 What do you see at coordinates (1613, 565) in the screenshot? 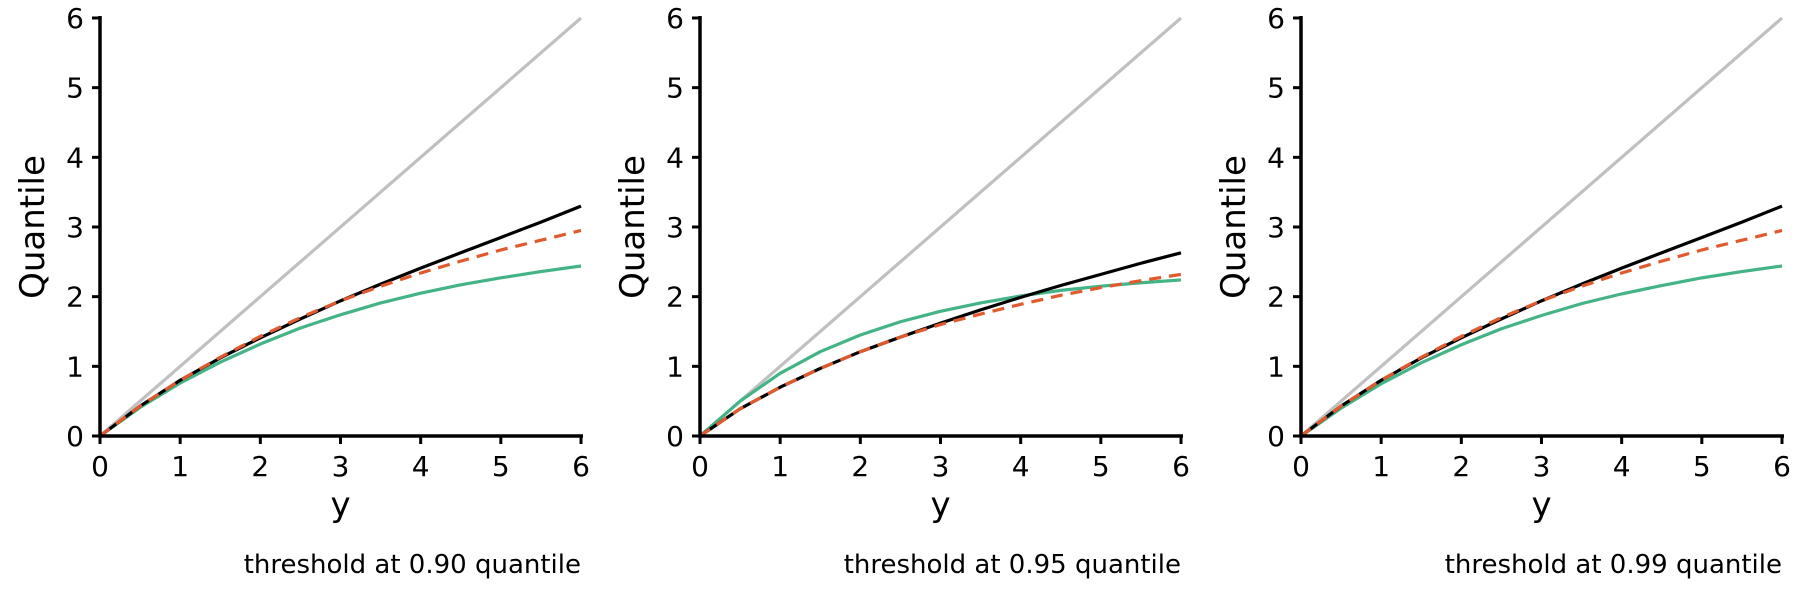
I see `panel-caption: threshold at 0.99 quantile` at bounding box center [1613, 565].